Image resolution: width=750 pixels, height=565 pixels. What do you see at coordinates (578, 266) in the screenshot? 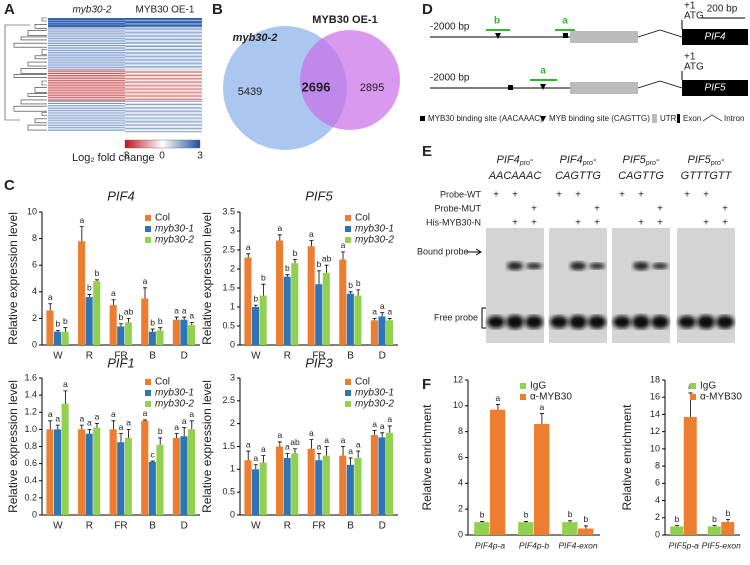
I see `band` at bounding box center [578, 266].